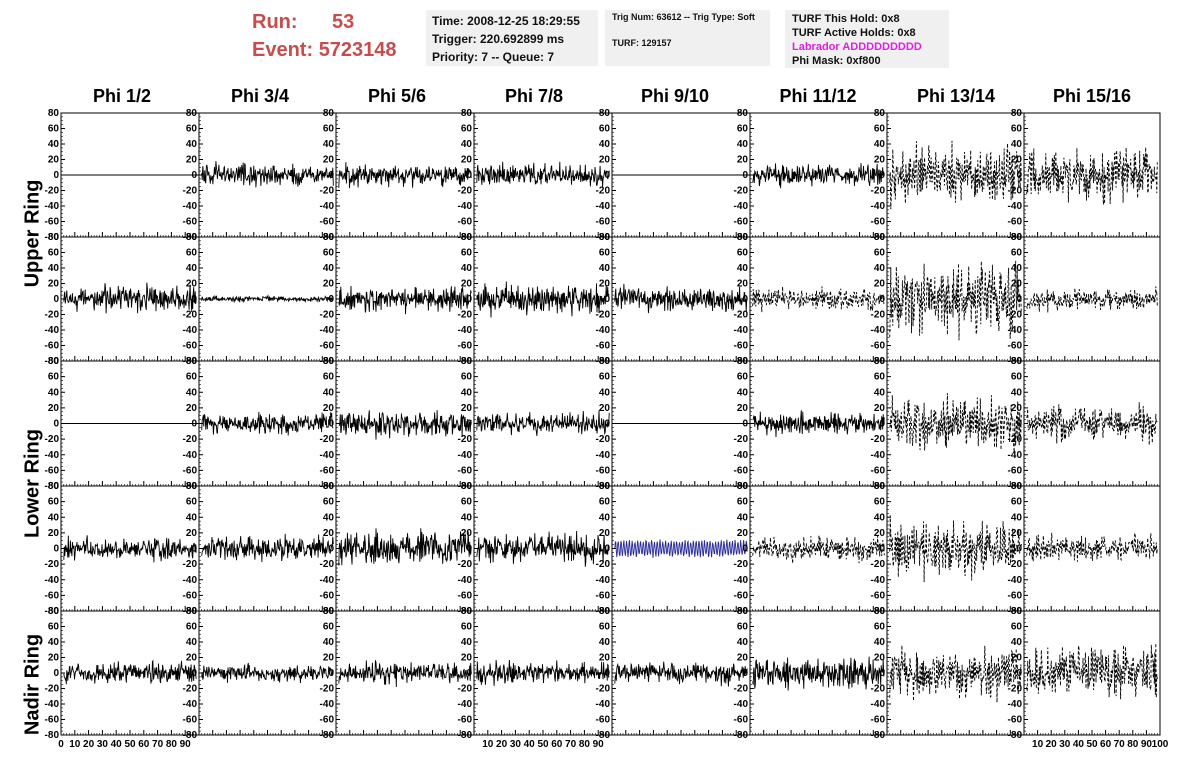  I want to click on panel-frame, so click(818, 175).